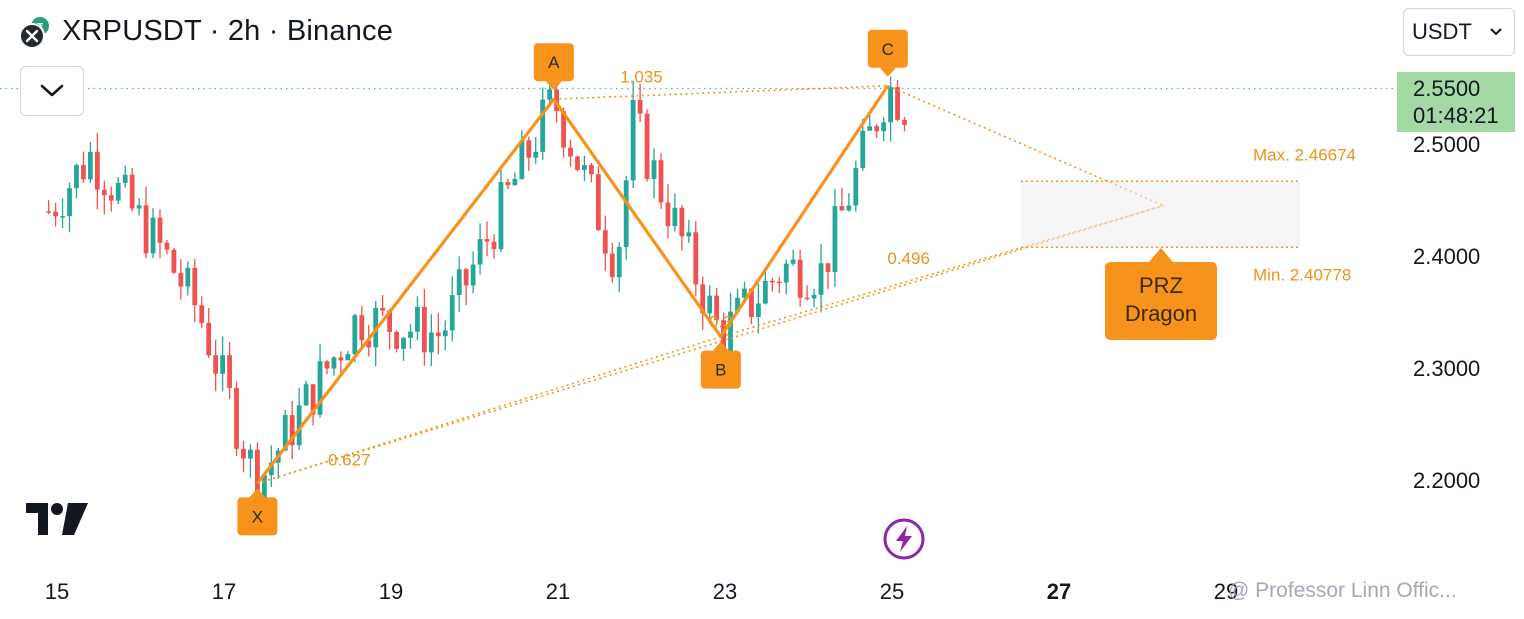 The height and width of the screenshot is (619, 1524). What do you see at coordinates (57, 591) in the screenshot?
I see `time-tick-label: 15` at bounding box center [57, 591].